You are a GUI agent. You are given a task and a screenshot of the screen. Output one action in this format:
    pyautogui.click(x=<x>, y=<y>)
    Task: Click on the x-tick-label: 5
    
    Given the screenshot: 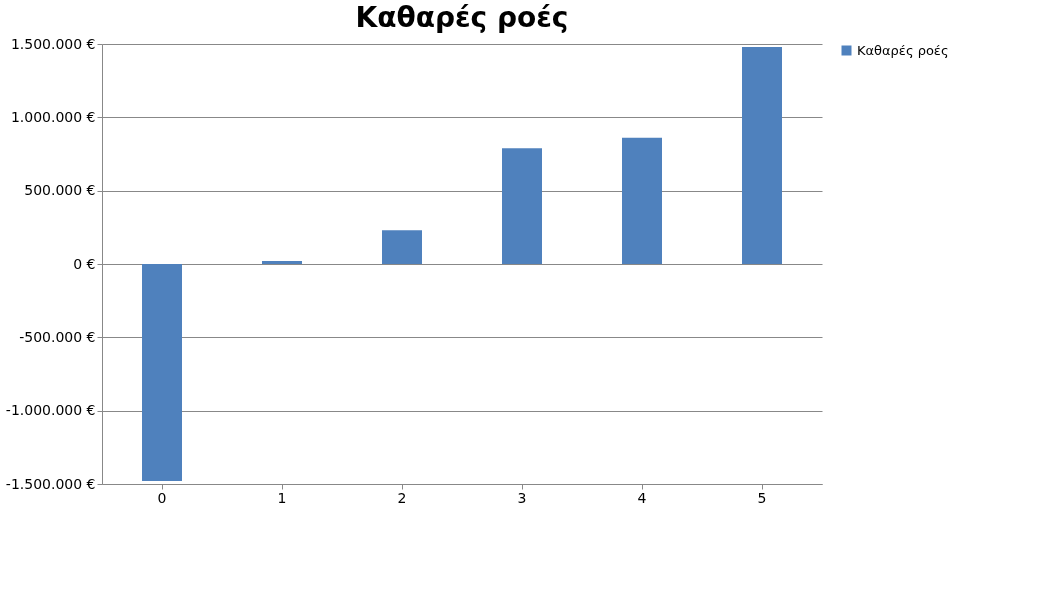 What is the action you would take?
    pyautogui.click(x=762, y=497)
    